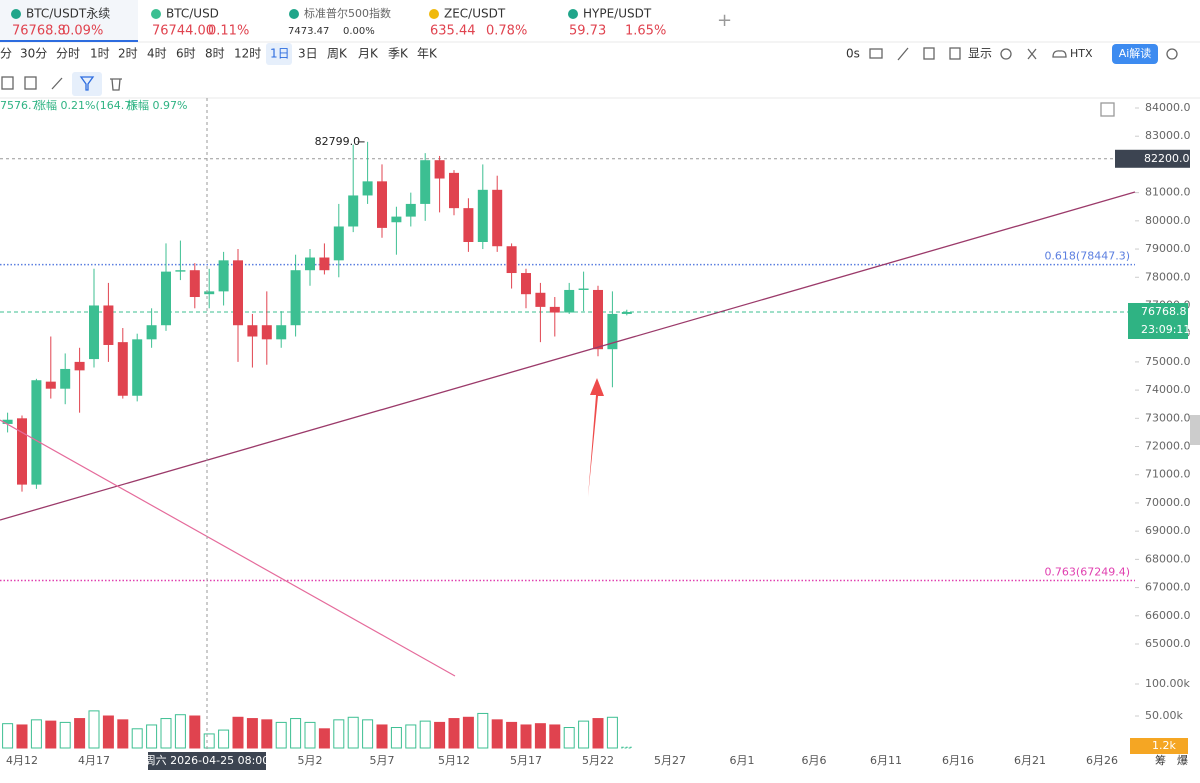 The image size is (1200, 783). What do you see at coordinates (596, 437) in the screenshot?
I see `arrow-annotation` at bounding box center [596, 437].